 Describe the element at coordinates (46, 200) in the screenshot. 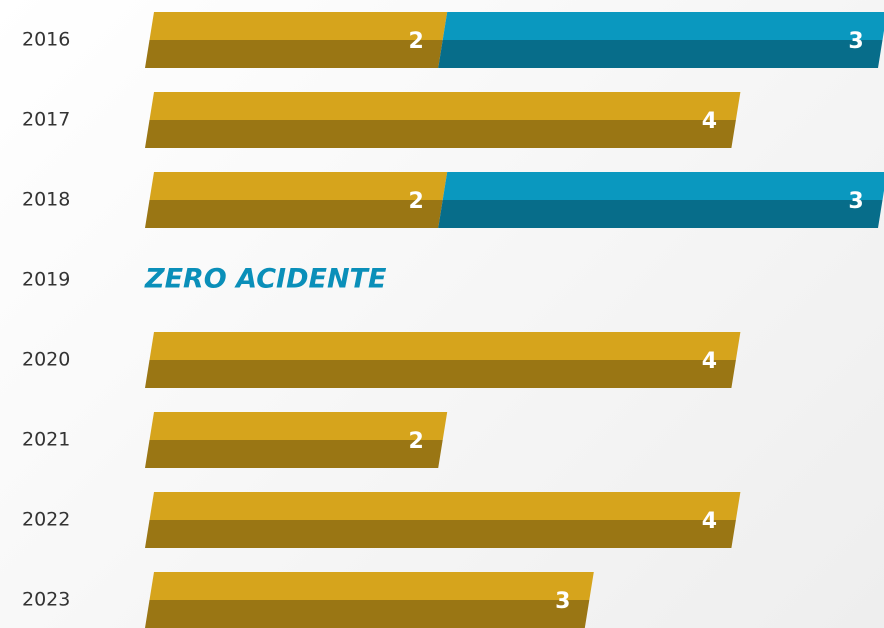

I see `y-tick-label: 2018` at that location.